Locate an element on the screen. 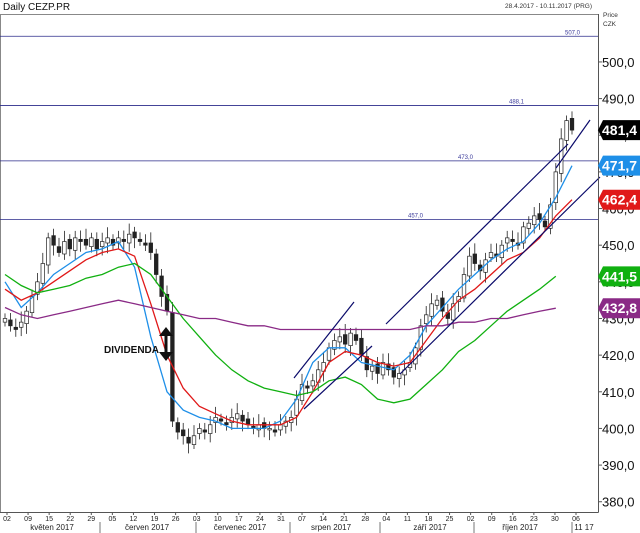  x-tick-label: 10 is located at coordinates (218, 519).